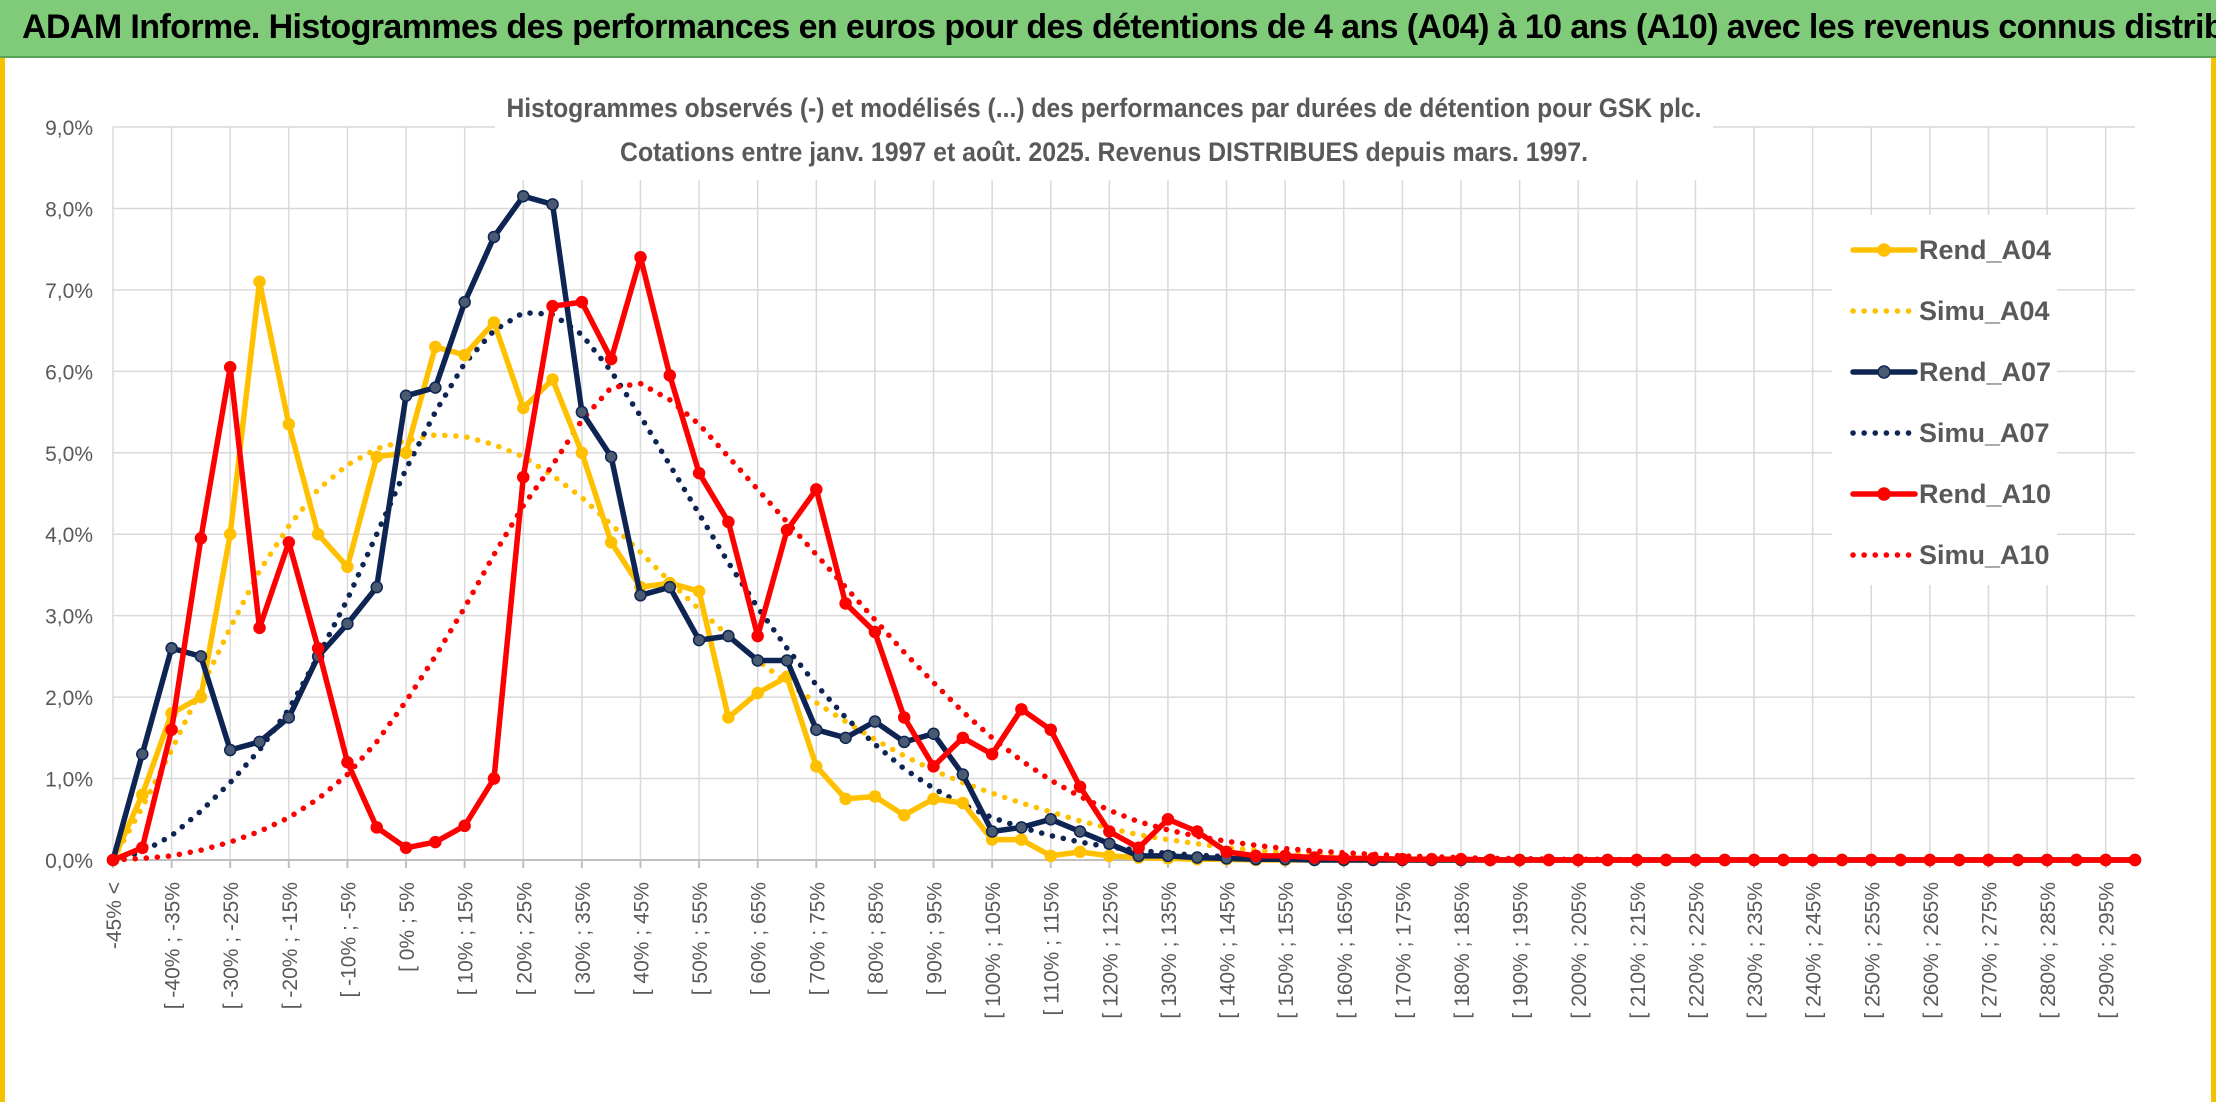  Describe the element at coordinates (1403, 950) in the screenshot. I see `x-tick-label: [ 170% ; 175%` at that location.